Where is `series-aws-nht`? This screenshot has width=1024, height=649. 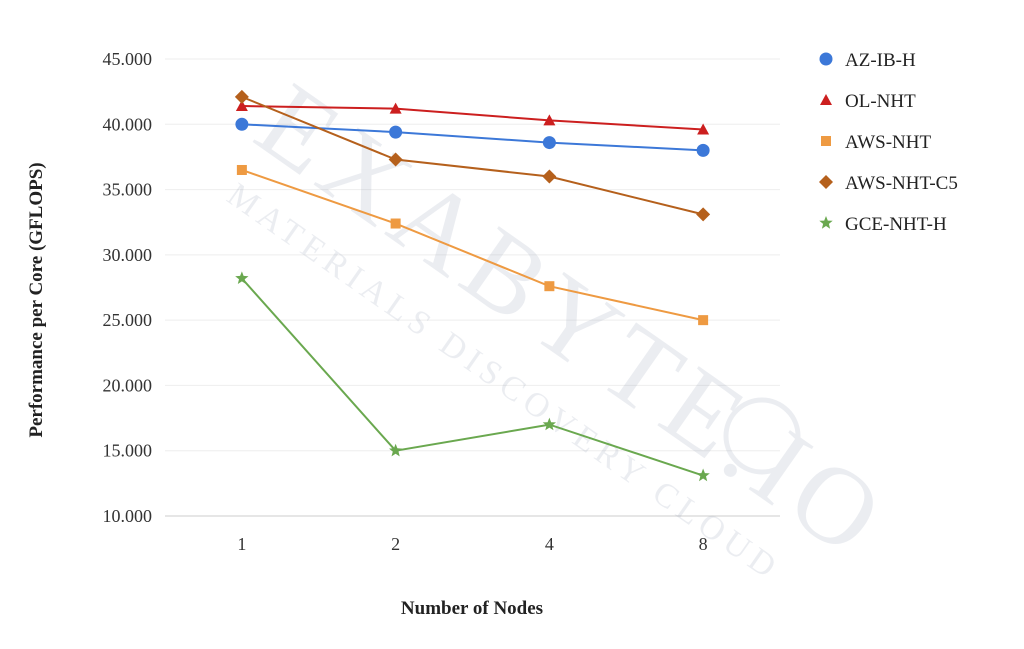 series-aws-nht is located at coordinates (472, 245).